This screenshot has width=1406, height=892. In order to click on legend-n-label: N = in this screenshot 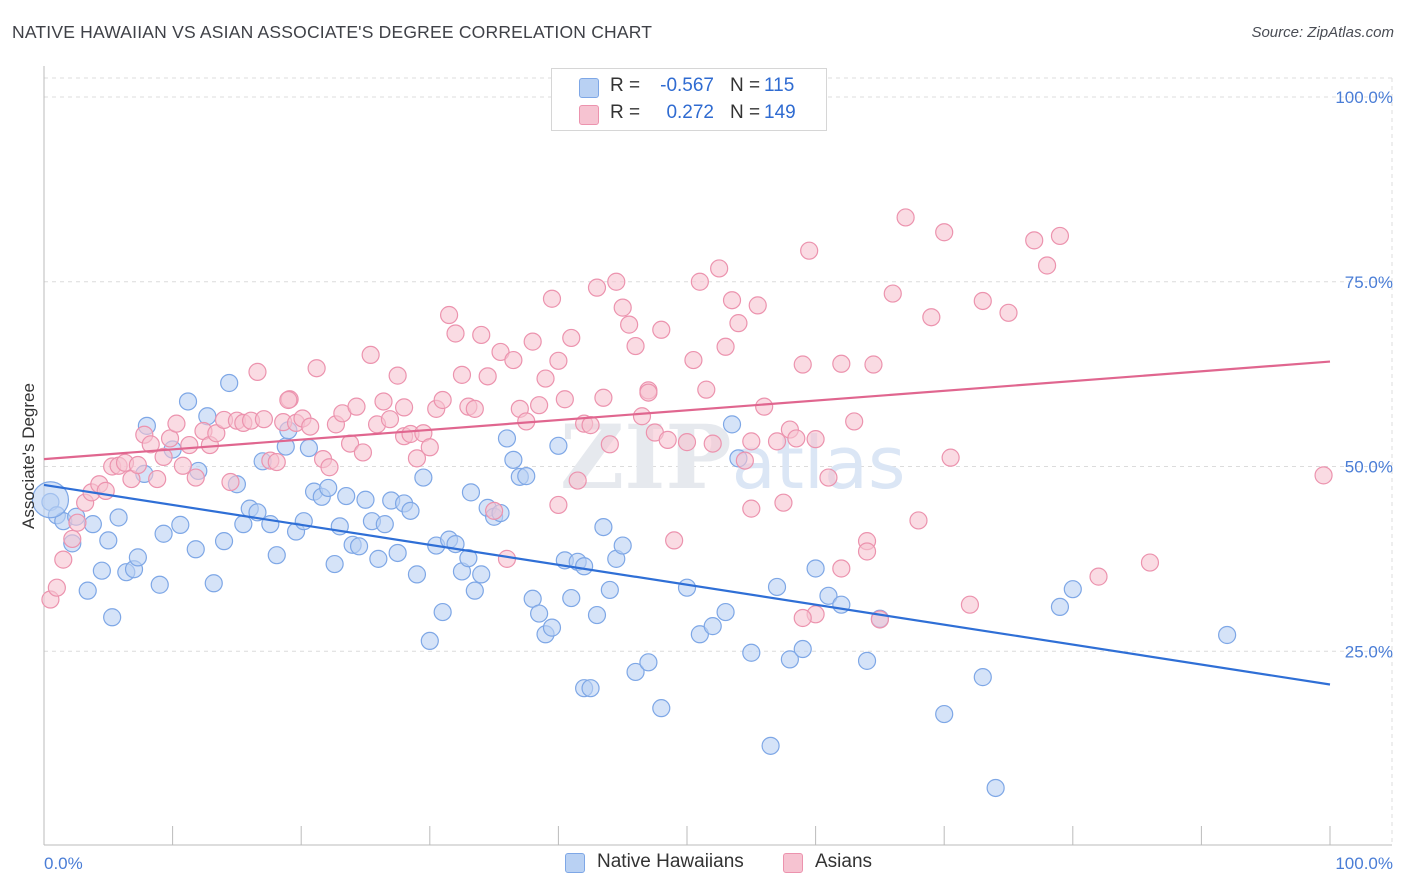, I will do `click(745, 112)`.